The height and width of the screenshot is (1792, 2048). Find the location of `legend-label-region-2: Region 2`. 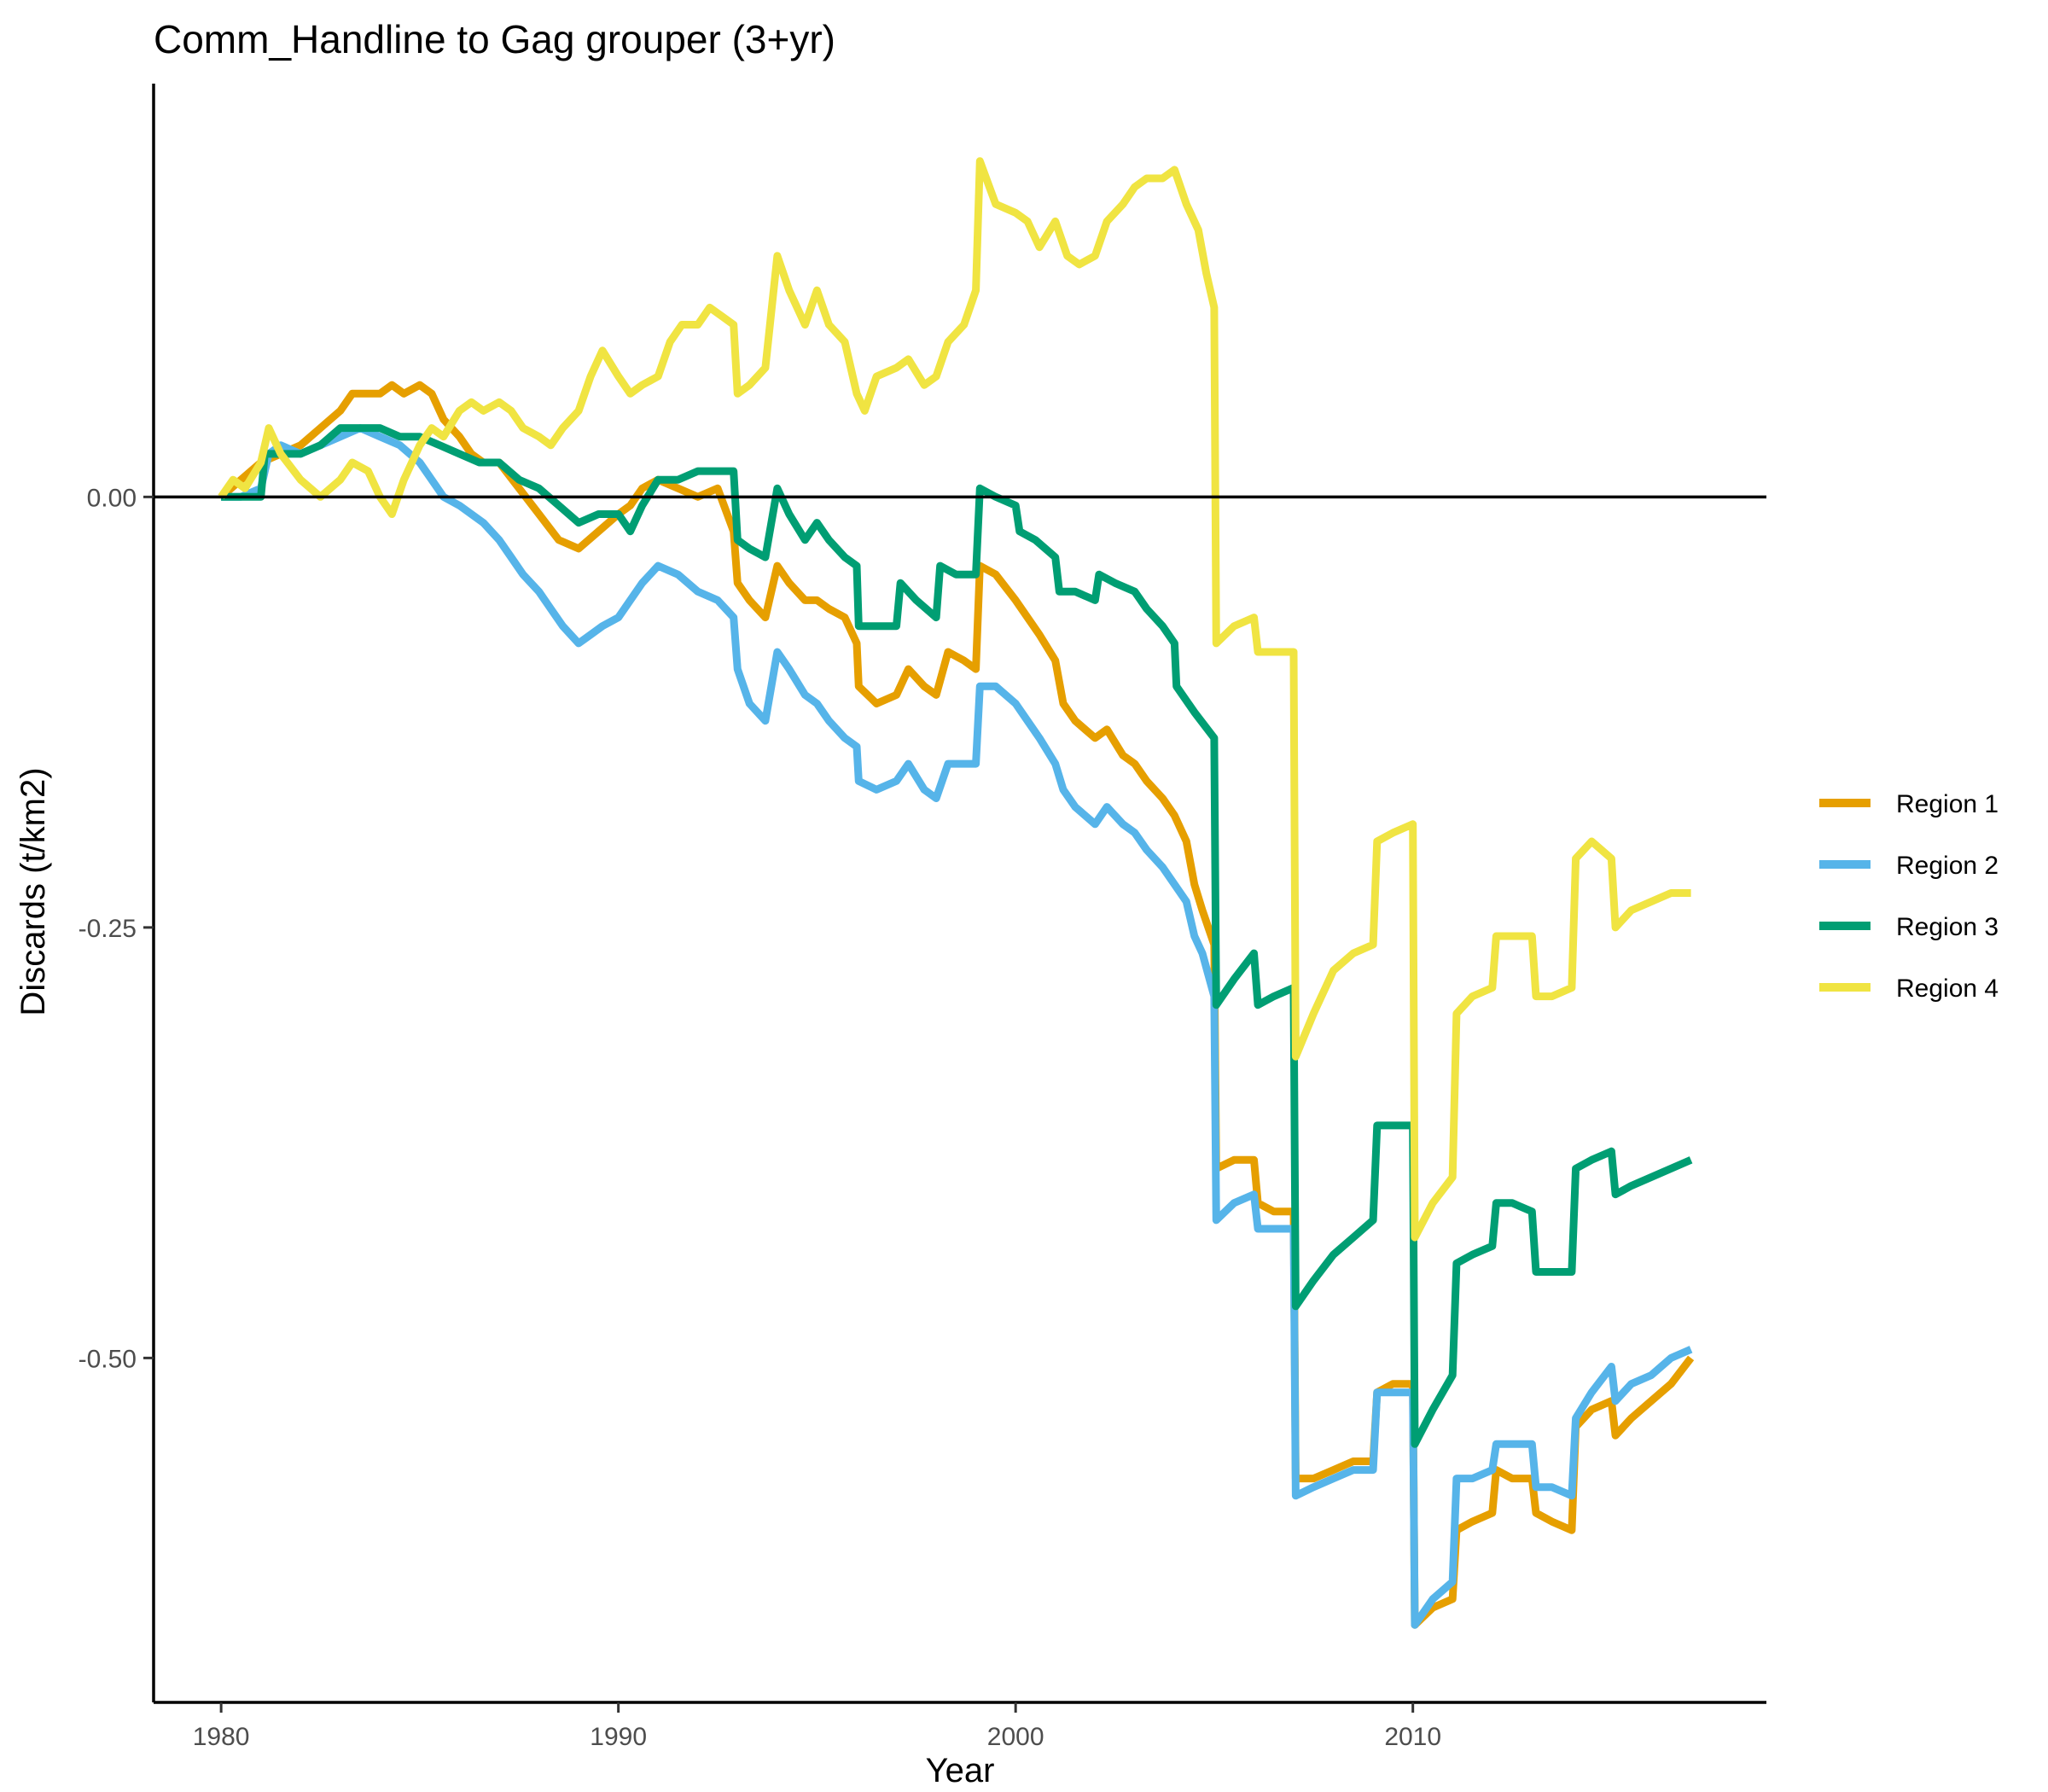

legend-label-region-2: Region 2 is located at coordinates (1948, 866).